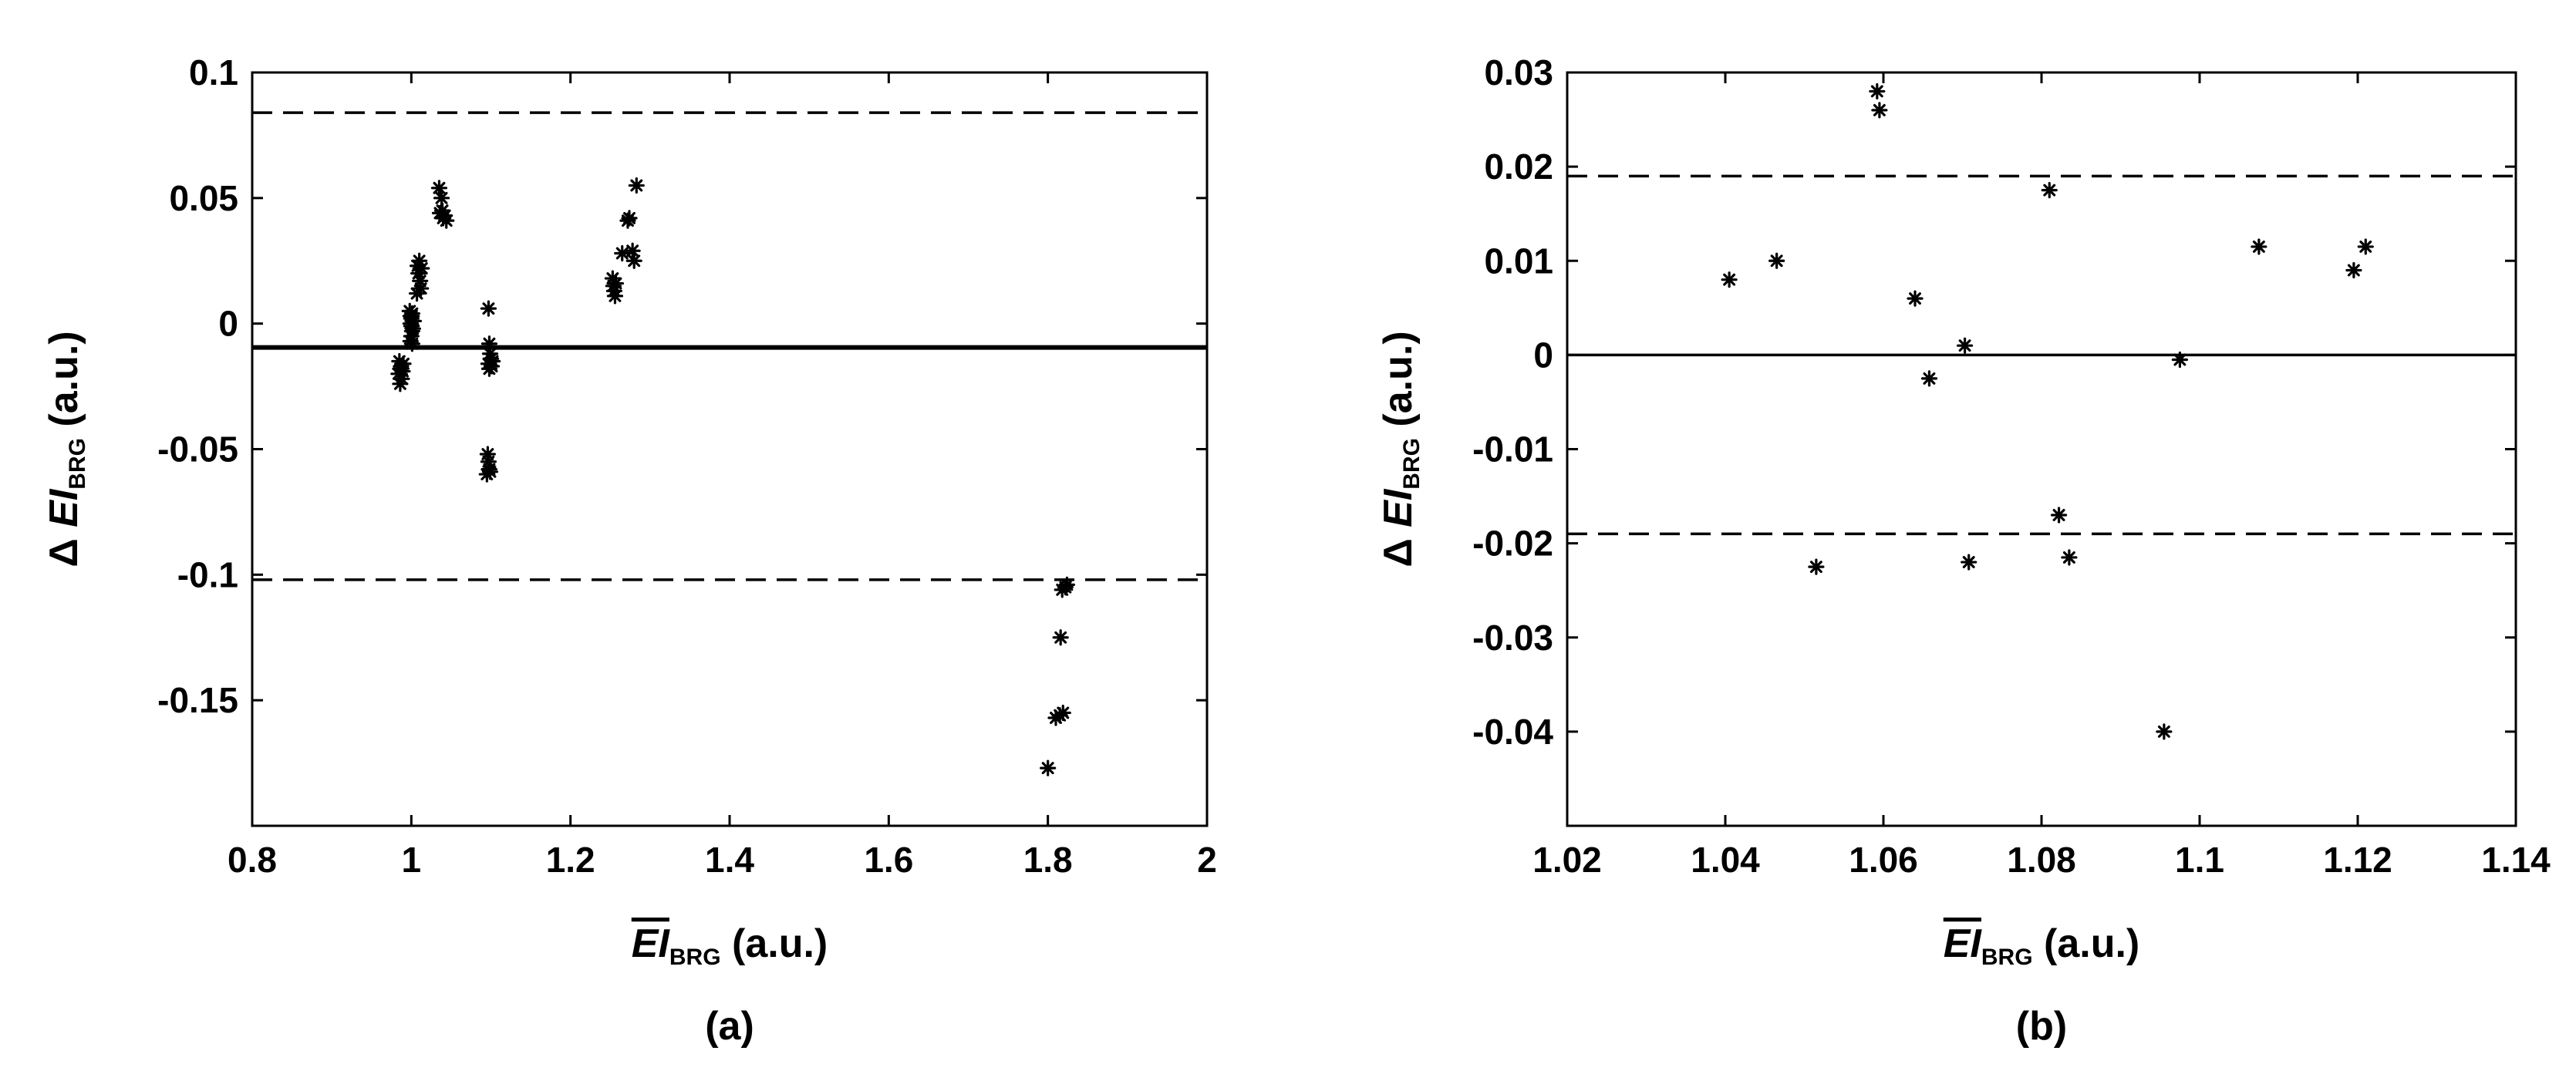 The image size is (2576, 1071). I want to click on x-tick-label: 1.4, so click(729, 860).